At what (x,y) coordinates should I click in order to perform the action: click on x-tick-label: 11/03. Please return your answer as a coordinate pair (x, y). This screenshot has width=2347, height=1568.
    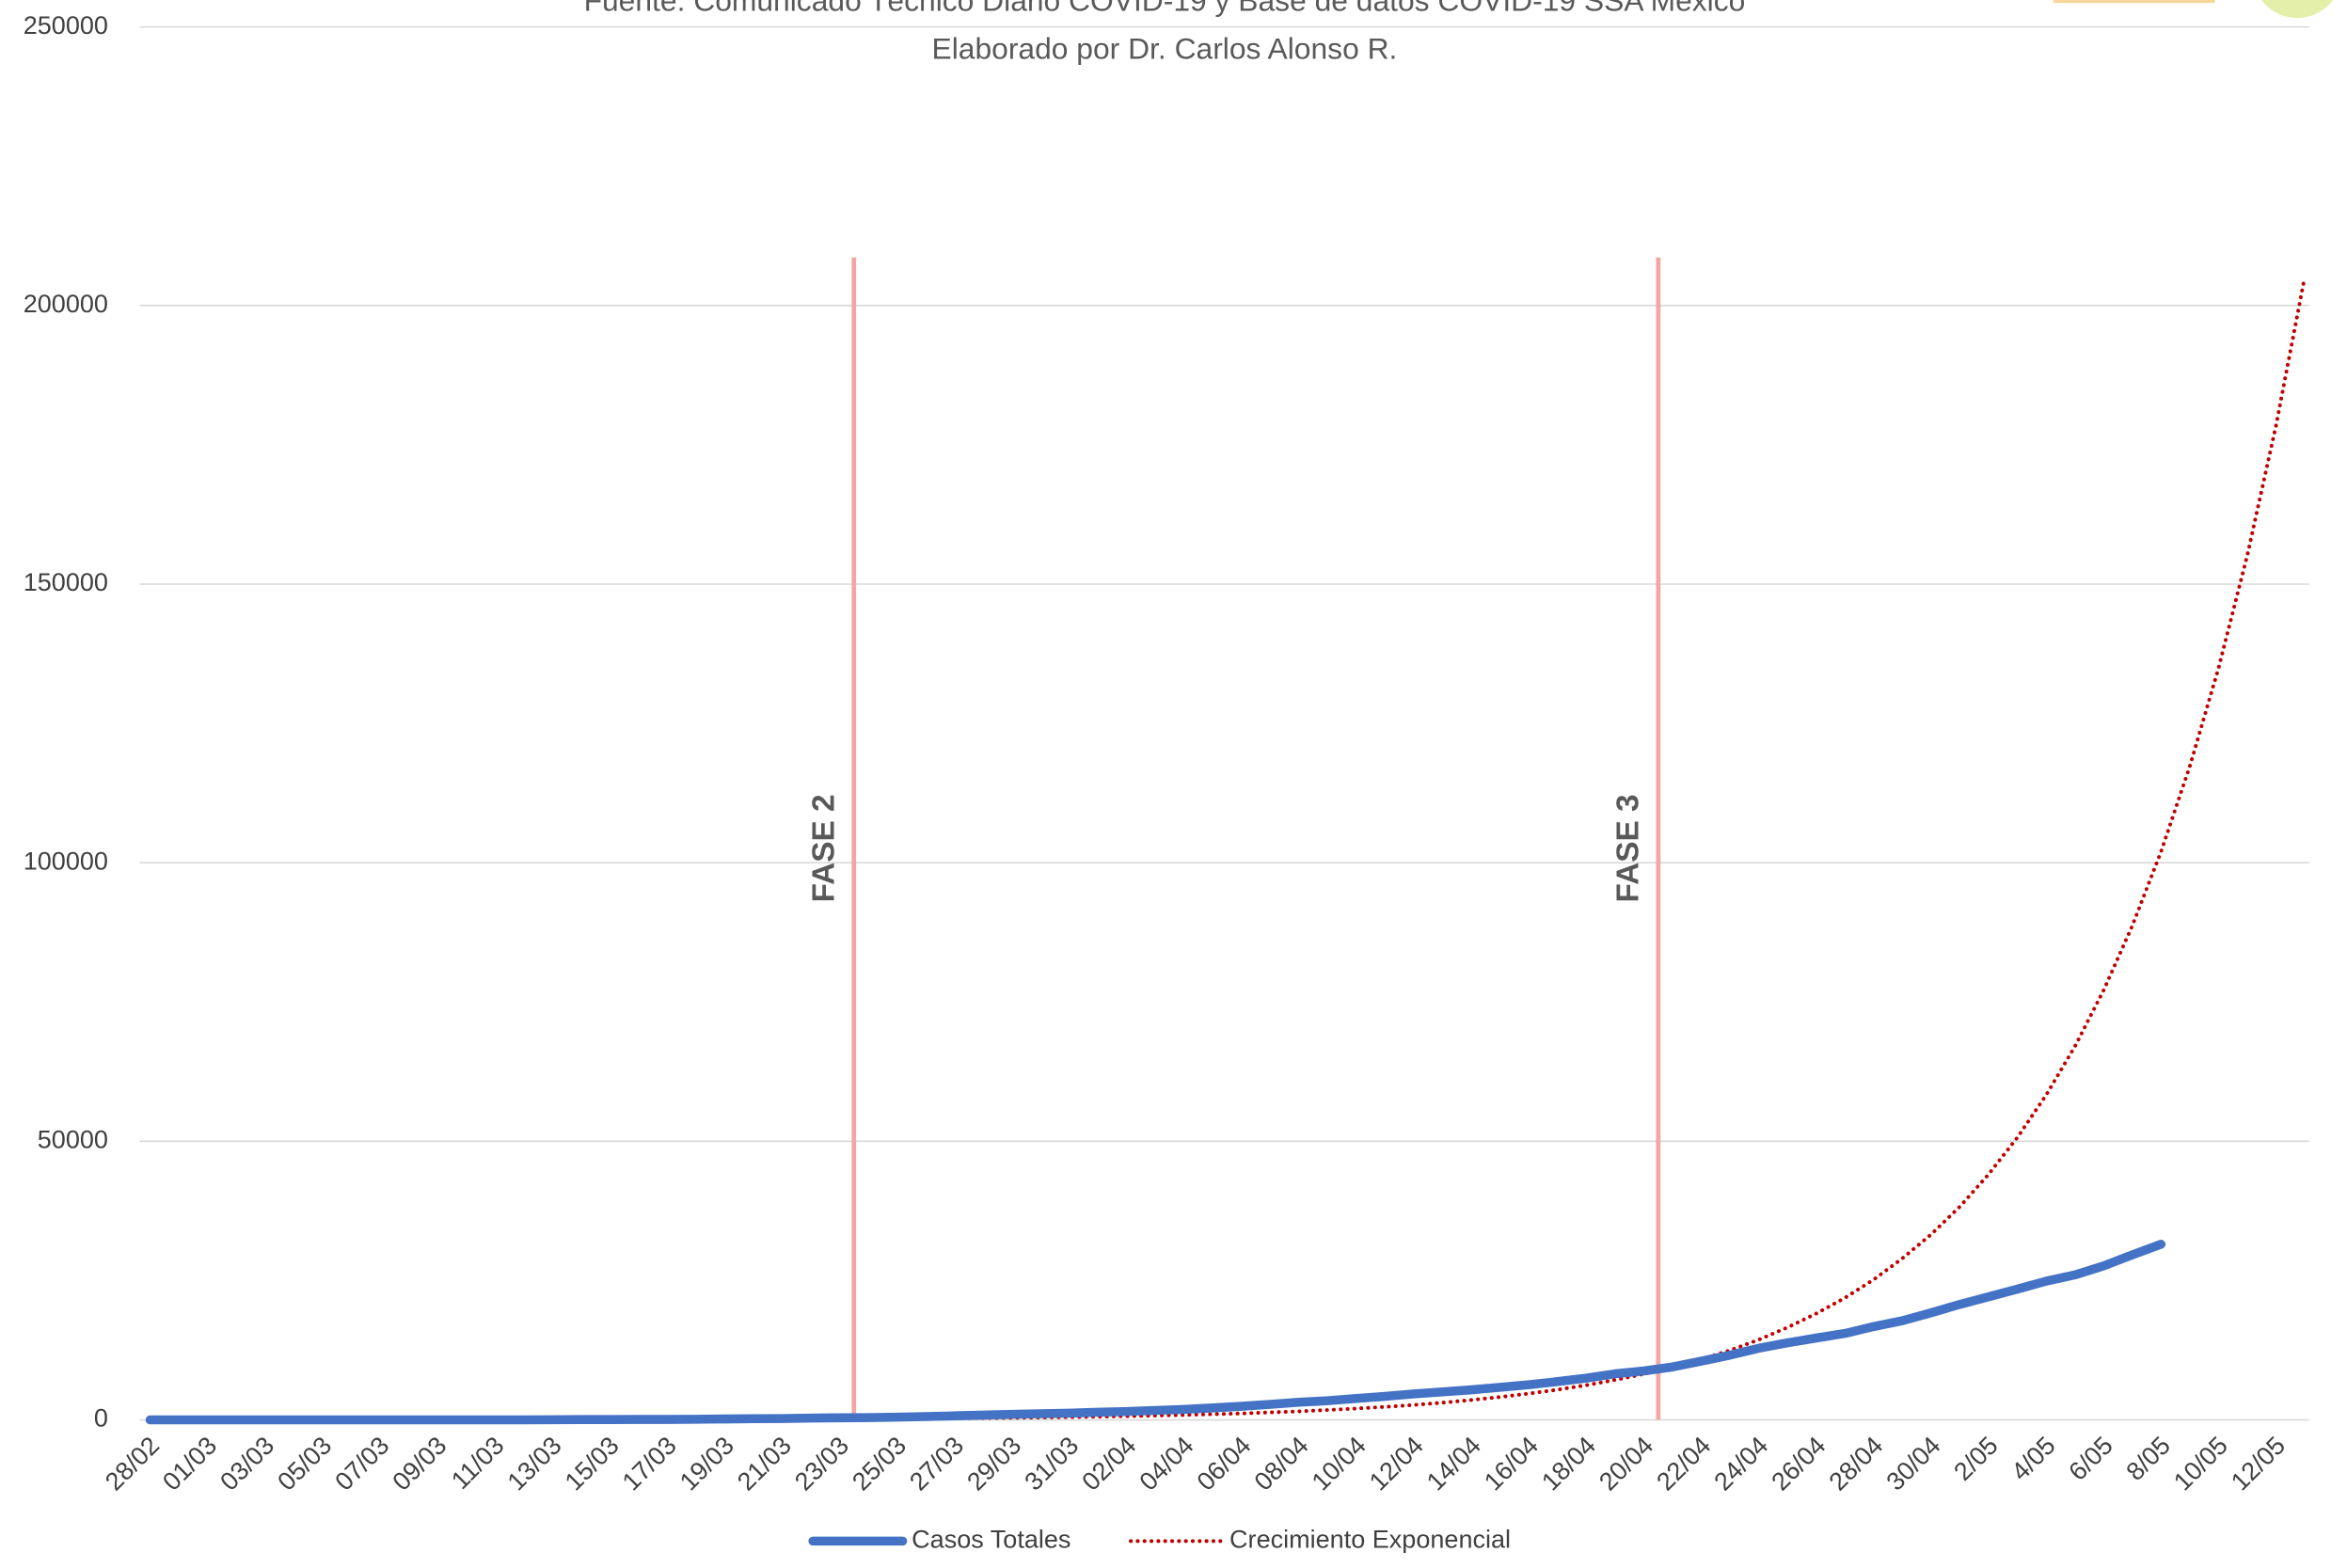
    Looking at the image, I should click on (478, 1463).